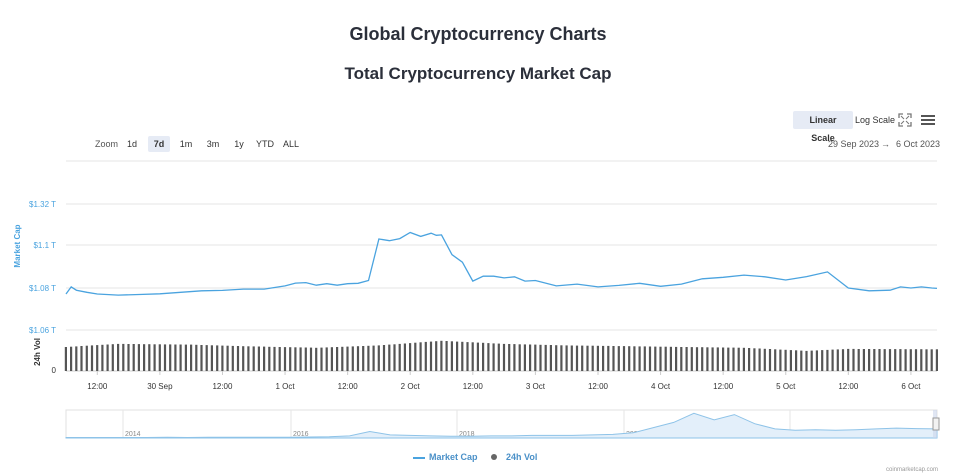  Describe the element at coordinates (186, 144) in the screenshot. I see `zoom-button-1m: 1m` at that location.